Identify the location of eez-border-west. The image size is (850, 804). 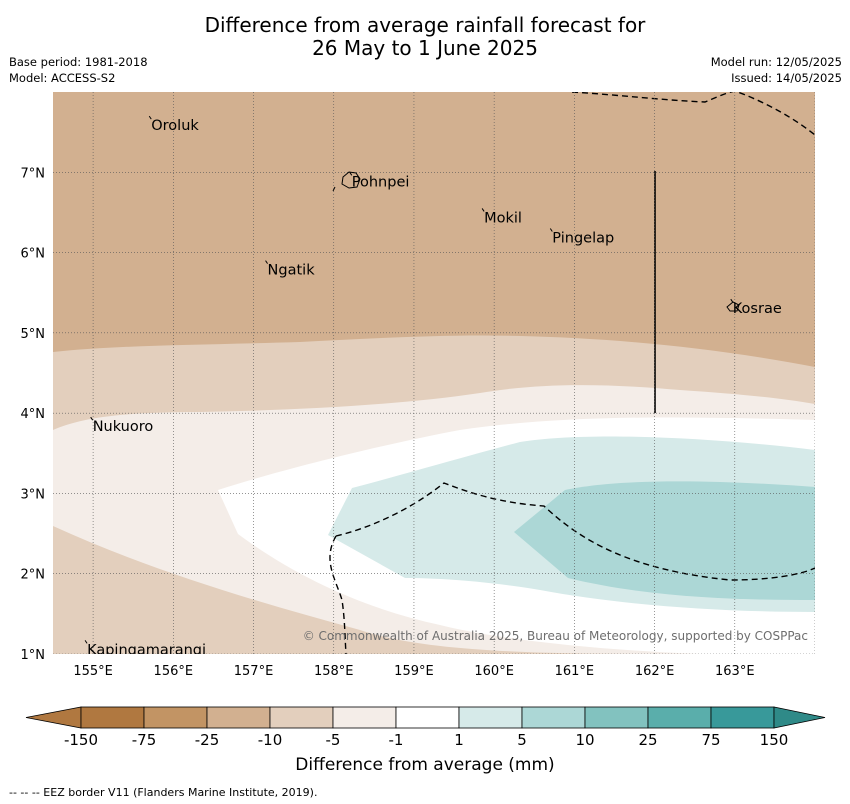
(338, 594).